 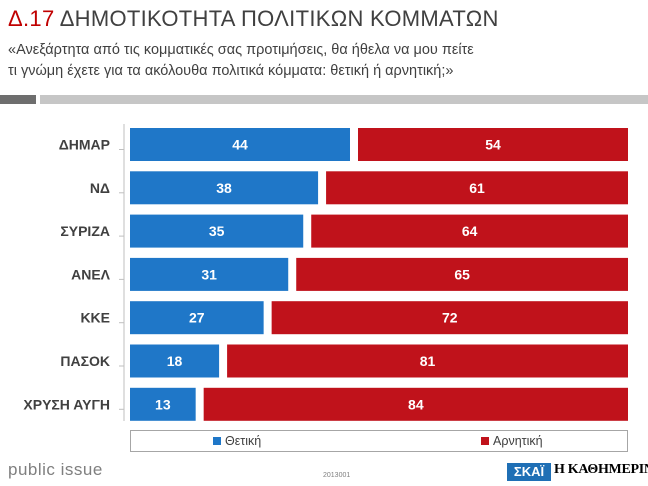 I want to click on bar-negative-label: 64, so click(x=470, y=231).